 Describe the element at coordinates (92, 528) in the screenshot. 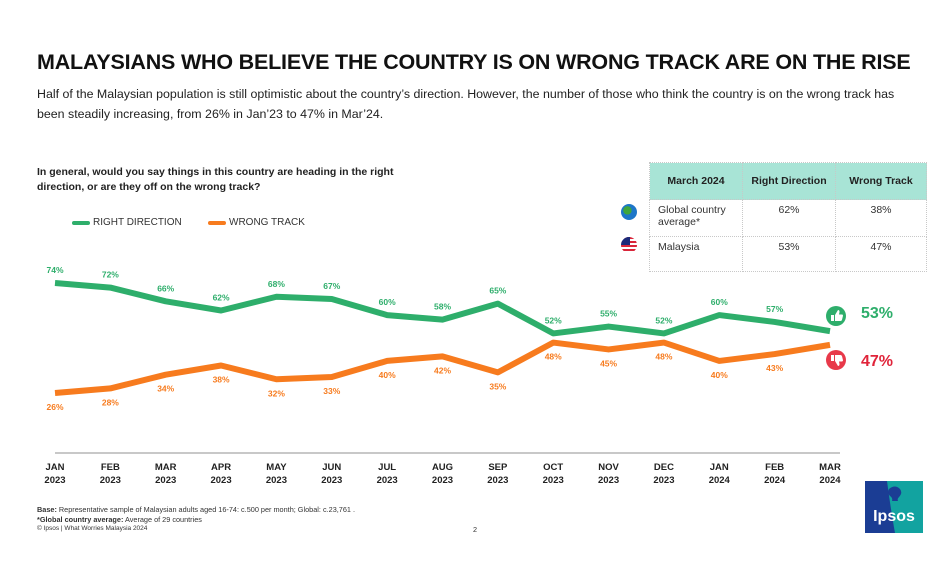

I see `footer-copyright: © Ipsos | What Worries Malaysia 2024` at that location.